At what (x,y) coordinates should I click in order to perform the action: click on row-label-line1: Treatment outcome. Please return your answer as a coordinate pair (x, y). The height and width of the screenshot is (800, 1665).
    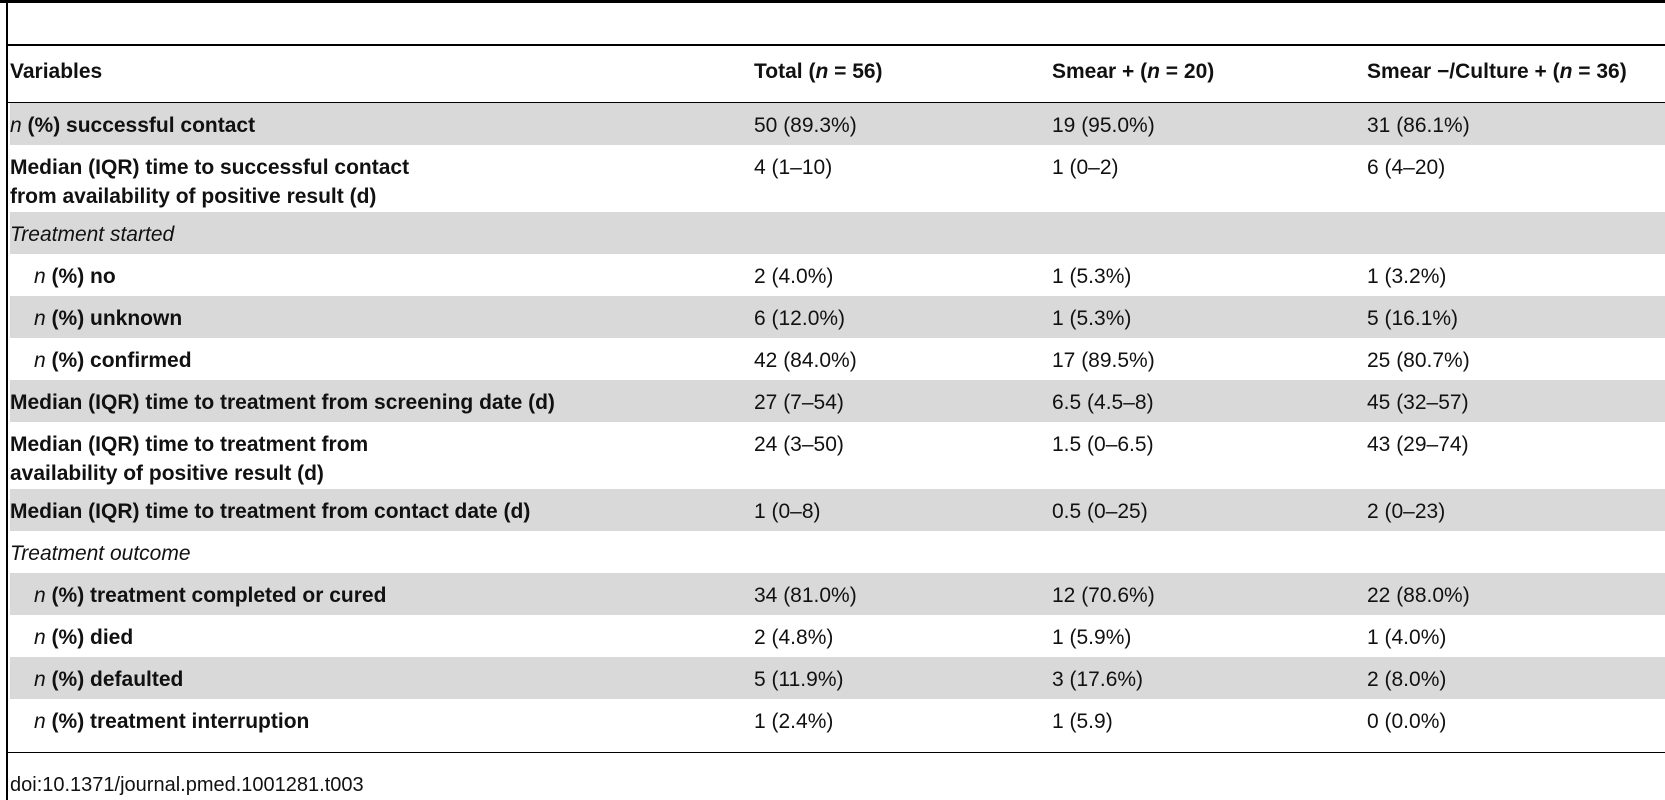
    Looking at the image, I should click on (100, 553).